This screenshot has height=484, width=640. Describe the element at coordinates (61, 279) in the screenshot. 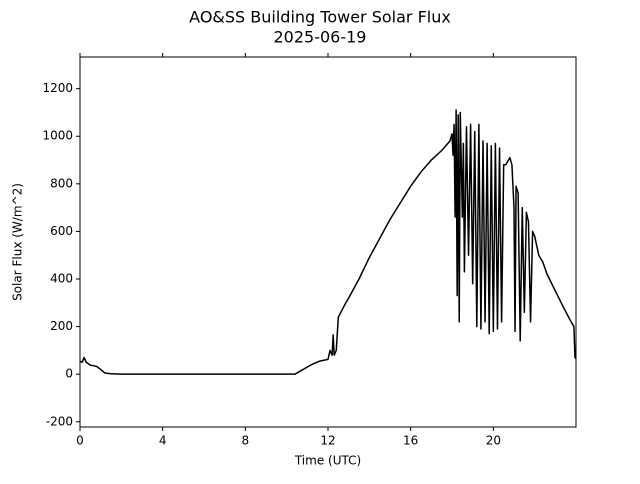

I see `y-tick-label: 400` at that location.